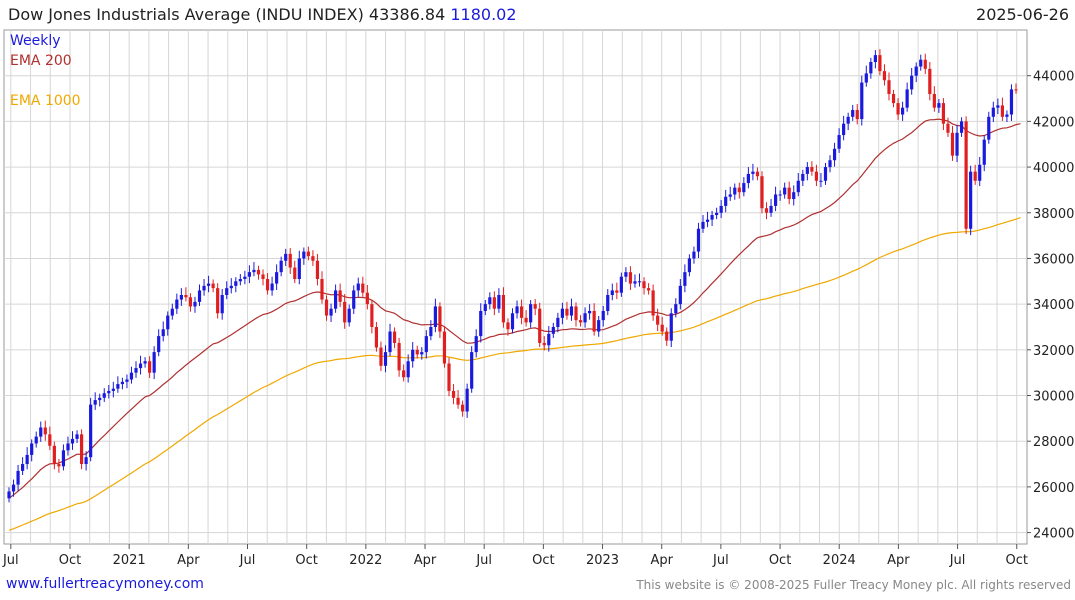 The image size is (1075, 600). What do you see at coordinates (45, 101) in the screenshot?
I see `legend-ema1000: EMA 1000` at bounding box center [45, 101].